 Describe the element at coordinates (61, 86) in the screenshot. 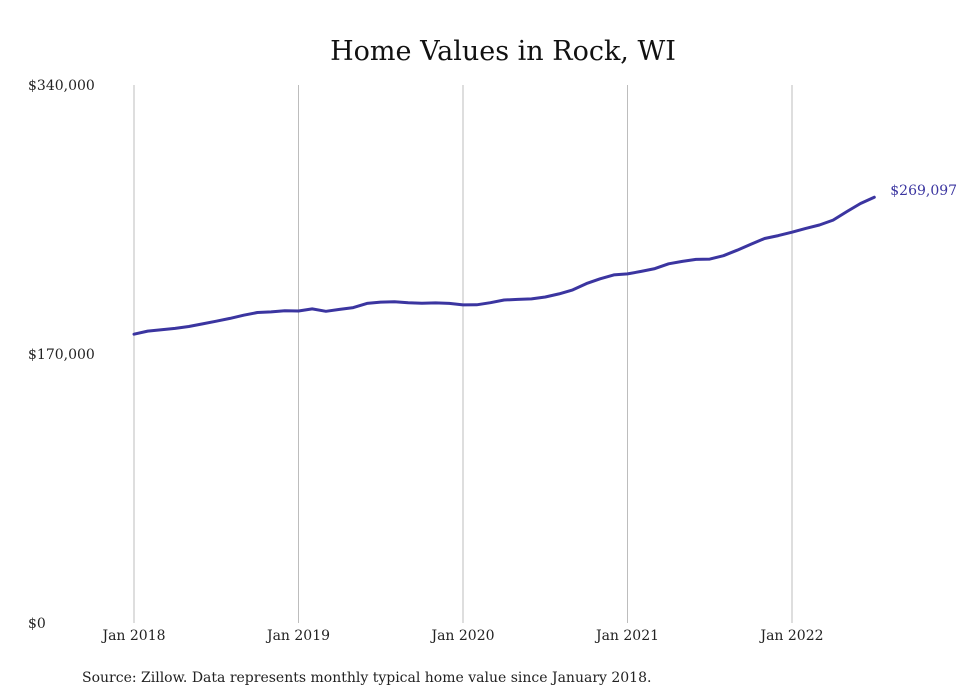

I see `y-tick-label: $340,000` at that location.